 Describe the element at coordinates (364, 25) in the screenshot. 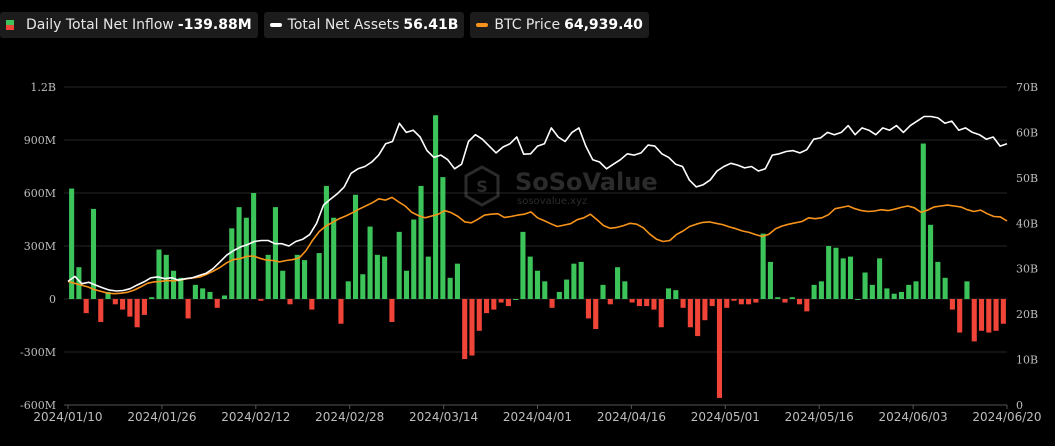

I see `legend-assets: Total Net Assets 56.41B` at that location.